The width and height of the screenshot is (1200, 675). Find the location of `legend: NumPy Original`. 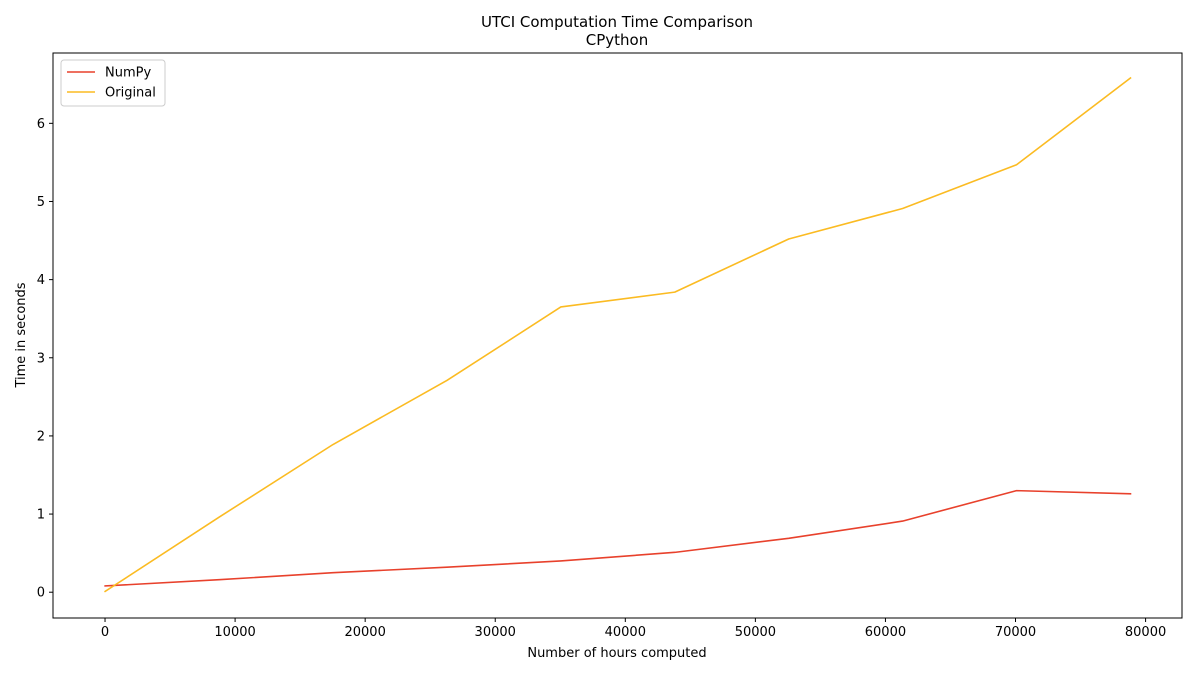

legend: NumPy Original is located at coordinates (113, 83).